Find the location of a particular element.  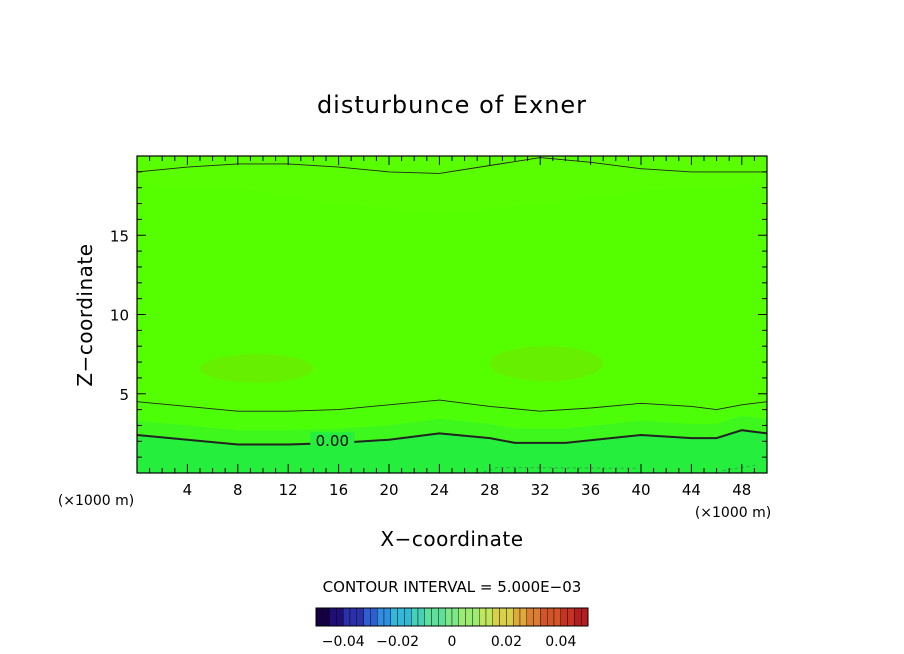

contour-dashed-negative is located at coordinates (620, 468).